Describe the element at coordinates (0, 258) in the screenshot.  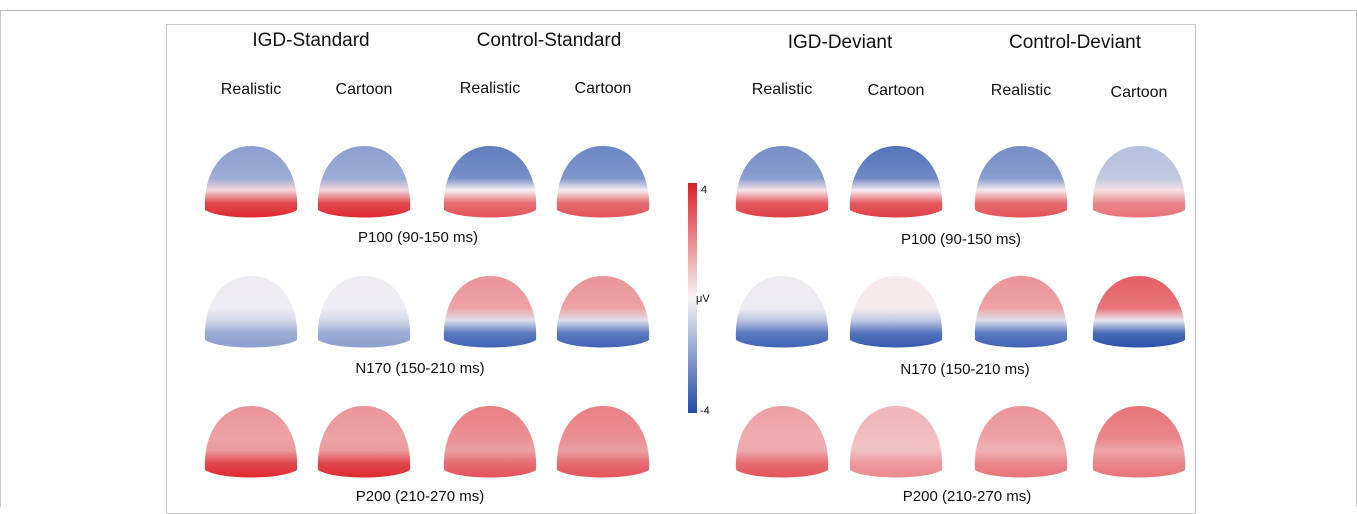
I see `page-left-border` at that location.